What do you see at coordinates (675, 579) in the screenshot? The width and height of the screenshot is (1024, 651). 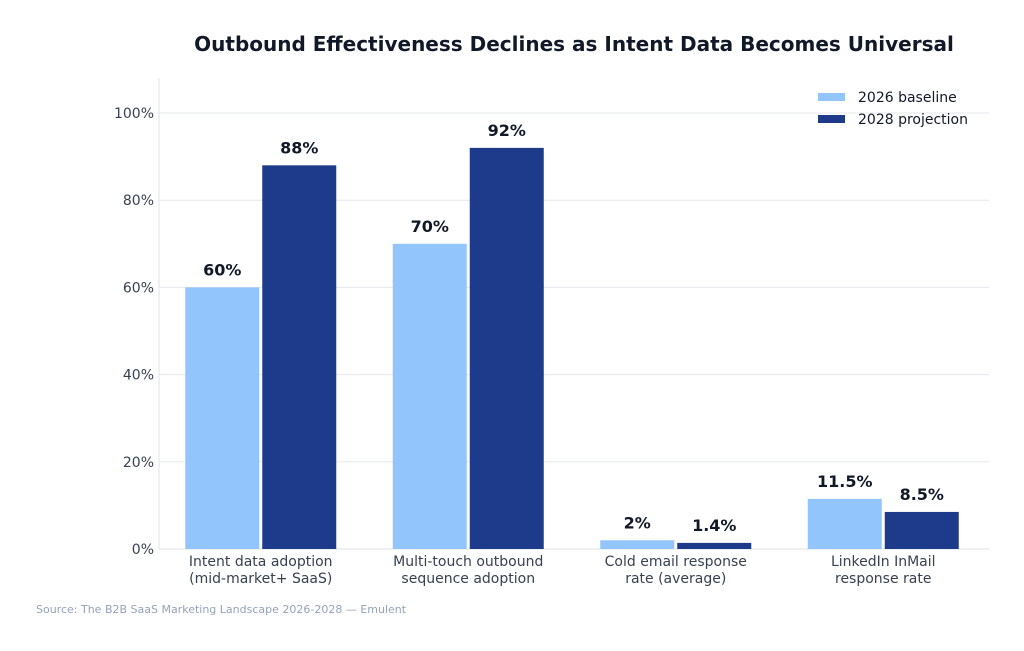 I see `x-tick-label: rate (average)` at bounding box center [675, 579].